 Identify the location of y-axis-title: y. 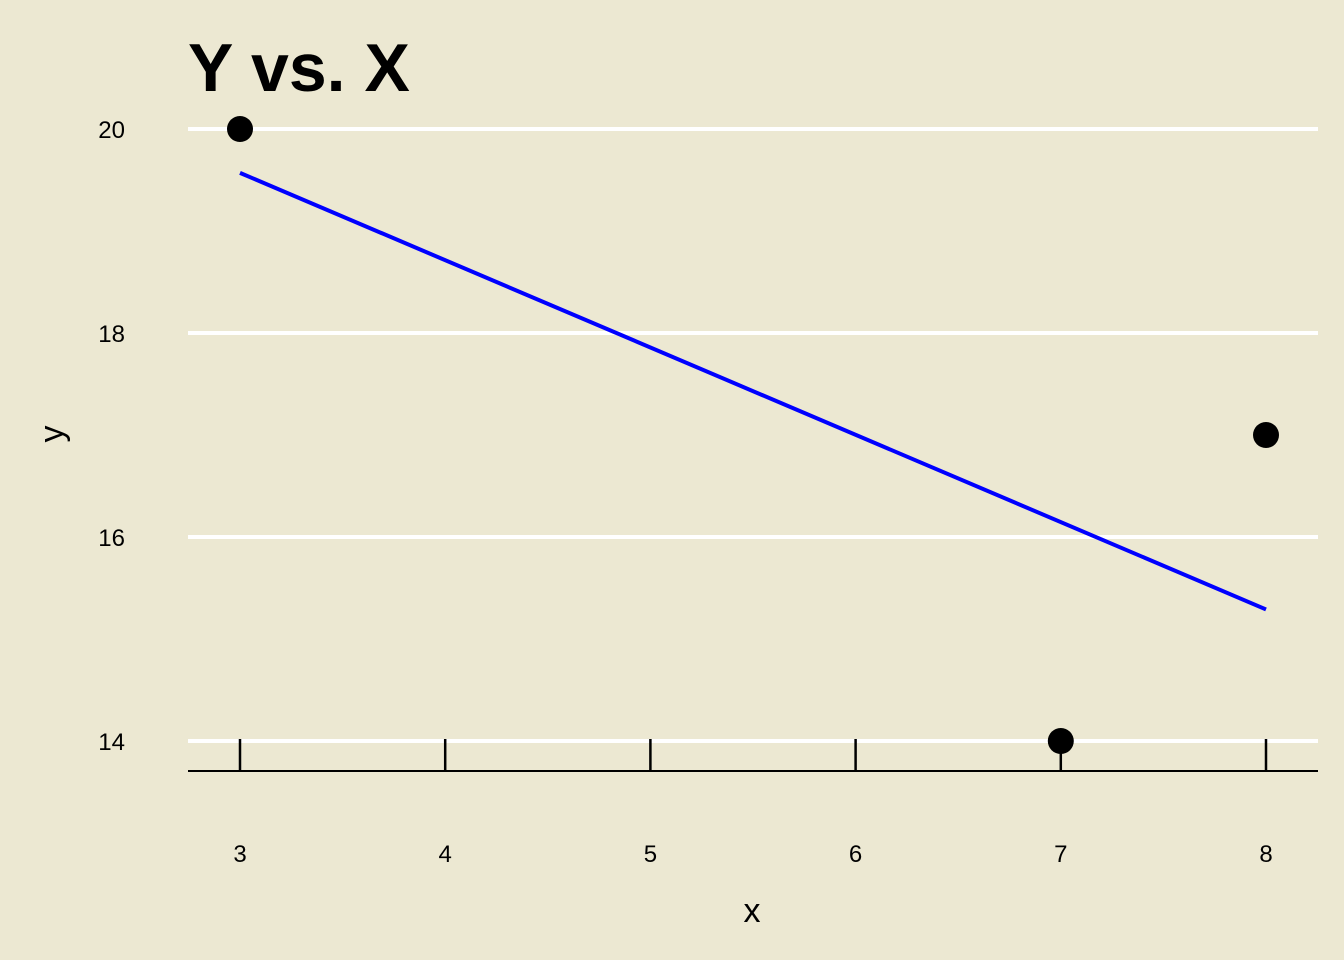
(52, 434).